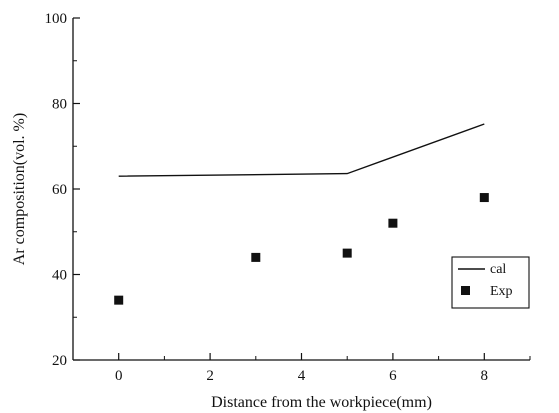 Image resolution: width=559 pixels, height=413 pixels. Describe the element at coordinates (501, 291) in the screenshot. I see `legend-label-Exp: Exp` at that location.